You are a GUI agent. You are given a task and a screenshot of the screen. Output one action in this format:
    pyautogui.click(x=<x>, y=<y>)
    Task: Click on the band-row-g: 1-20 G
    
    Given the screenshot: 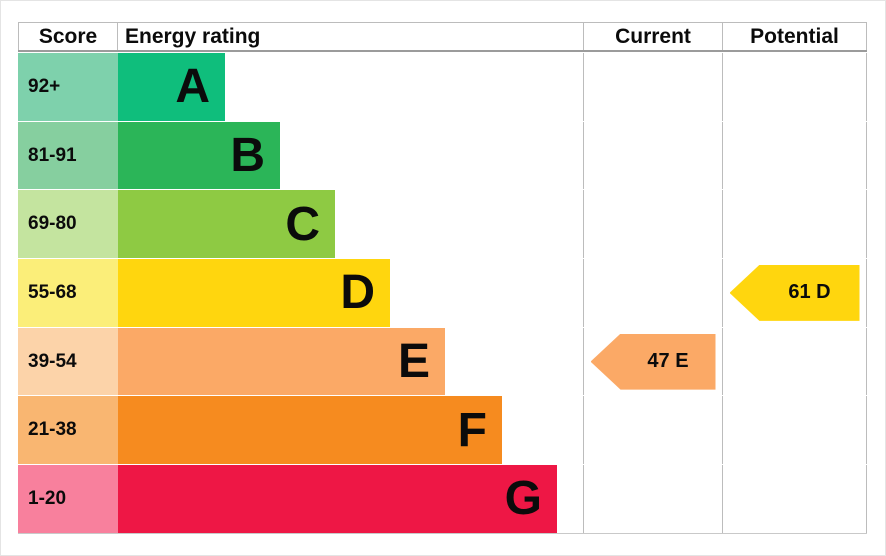 What is the action you would take?
    pyautogui.click(x=442, y=498)
    